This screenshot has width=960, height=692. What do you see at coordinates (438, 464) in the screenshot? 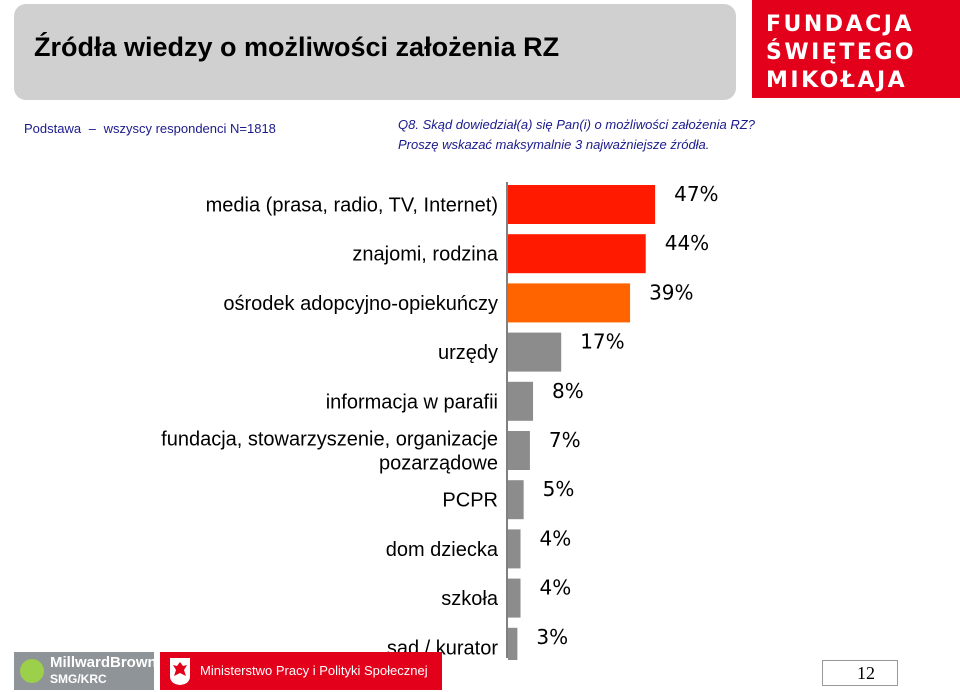
I see `category-label: pozarządowe` at bounding box center [438, 464].